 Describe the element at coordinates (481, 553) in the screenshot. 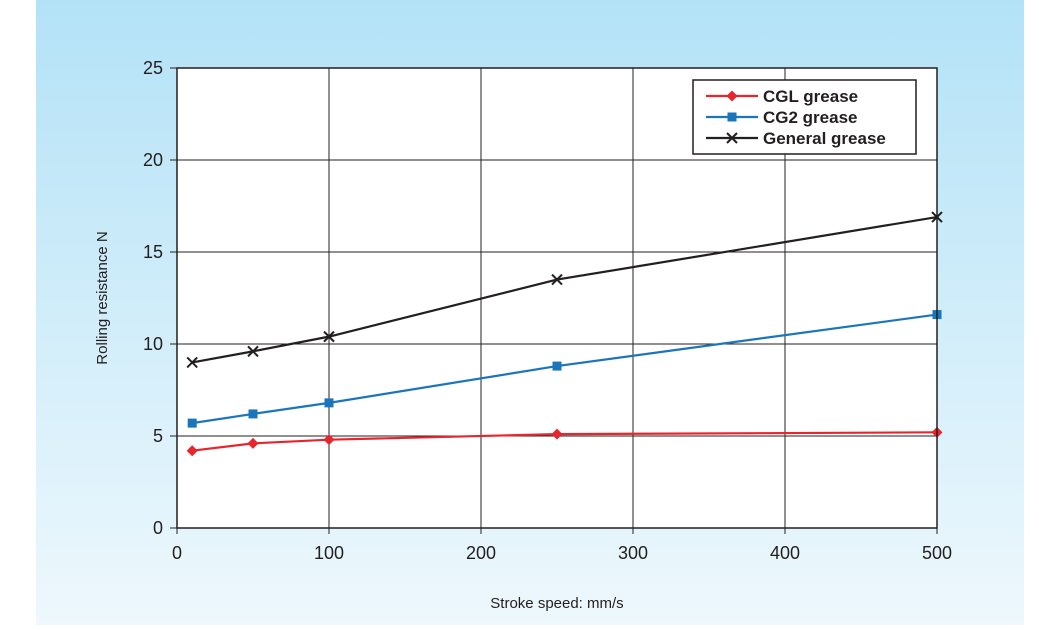

I see `x-tick-label: 200` at that location.